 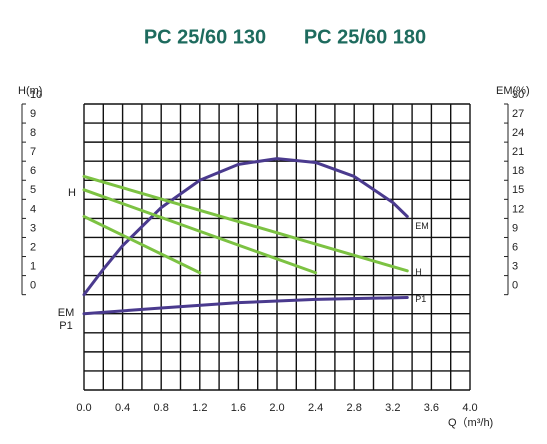 I want to click on y-tick-label: 10, so click(x=36, y=95).